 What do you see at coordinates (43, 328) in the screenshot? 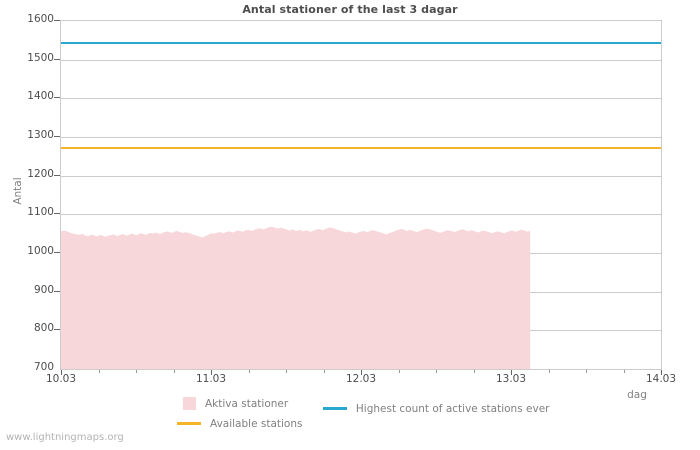
I see `y-axis-tick-label: 800` at bounding box center [43, 328].